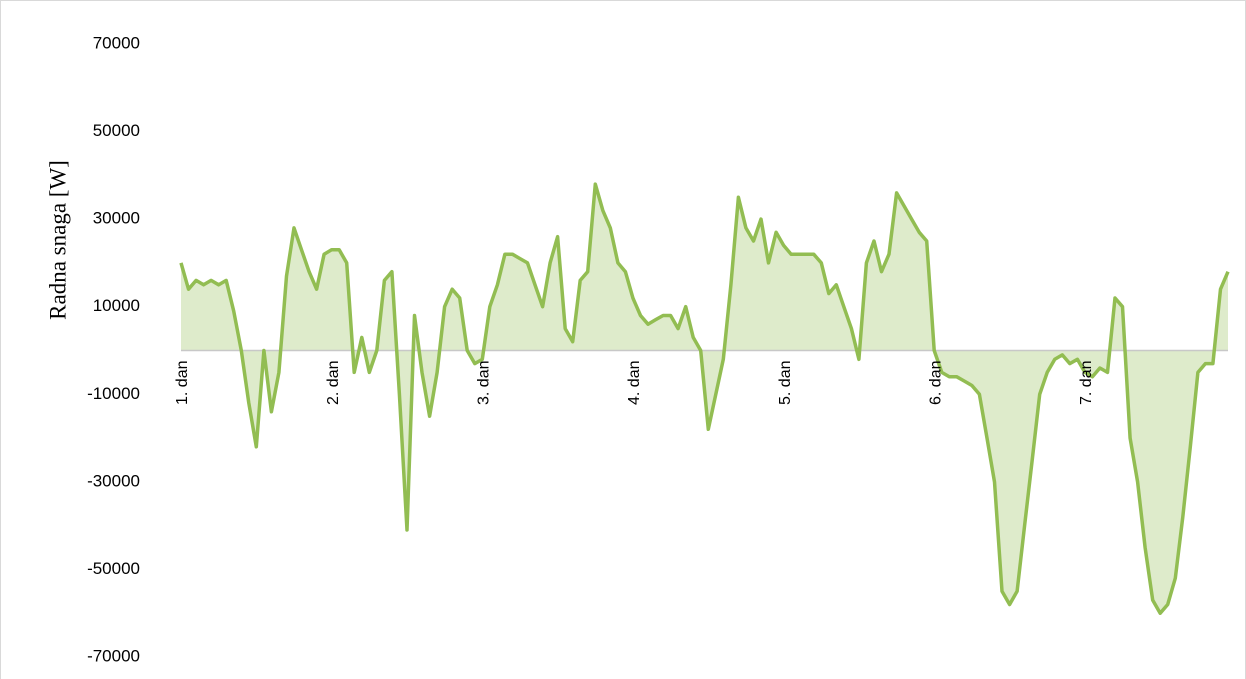 Image resolution: width=1246 pixels, height=679 pixels. What do you see at coordinates (57, 240) in the screenshot?
I see `y-axis-label: Radna snaga [W]` at bounding box center [57, 240].